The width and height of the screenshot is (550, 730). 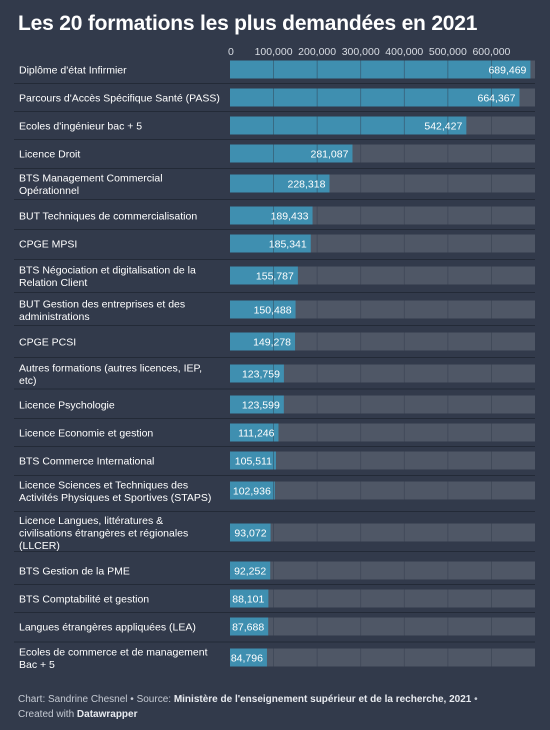 What do you see at coordinates (404, 52) in the screenshot?
I see `x-tick-label: 400,000` at bounding box center [404, 52].